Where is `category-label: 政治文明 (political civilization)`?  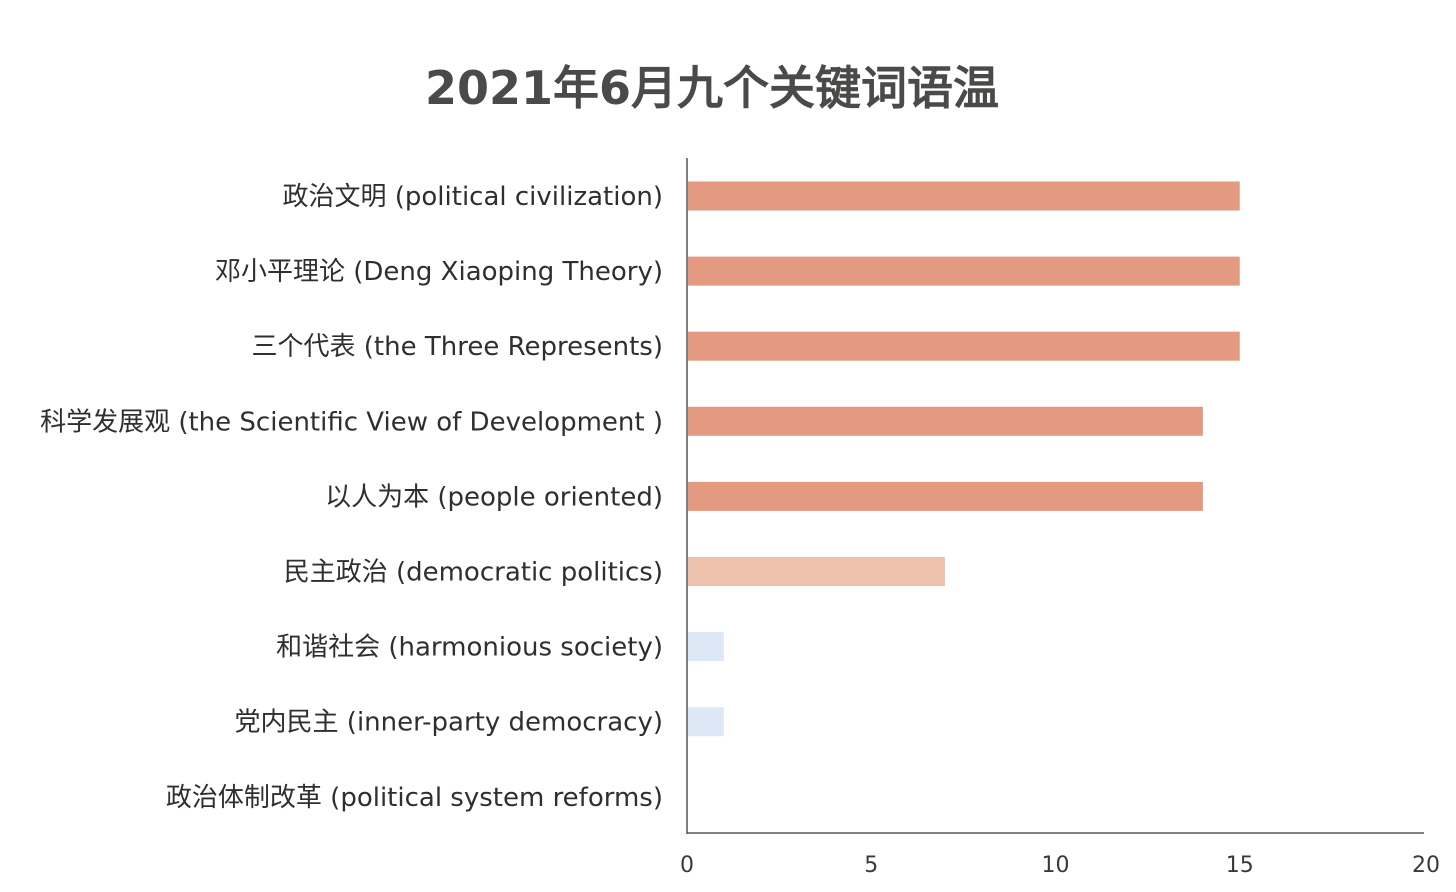
category-label: 政治文明 (political civilization) is located at coordinates (472, 197).